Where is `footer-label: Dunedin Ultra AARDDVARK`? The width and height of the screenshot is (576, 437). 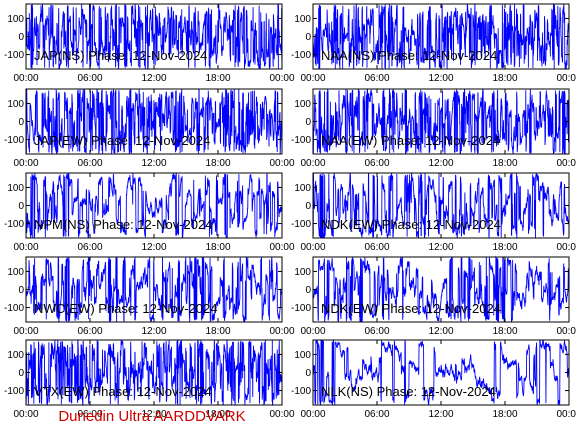 footer-label: Dunedin Ultra AARDDVARK is located at coordinates (288, 419).